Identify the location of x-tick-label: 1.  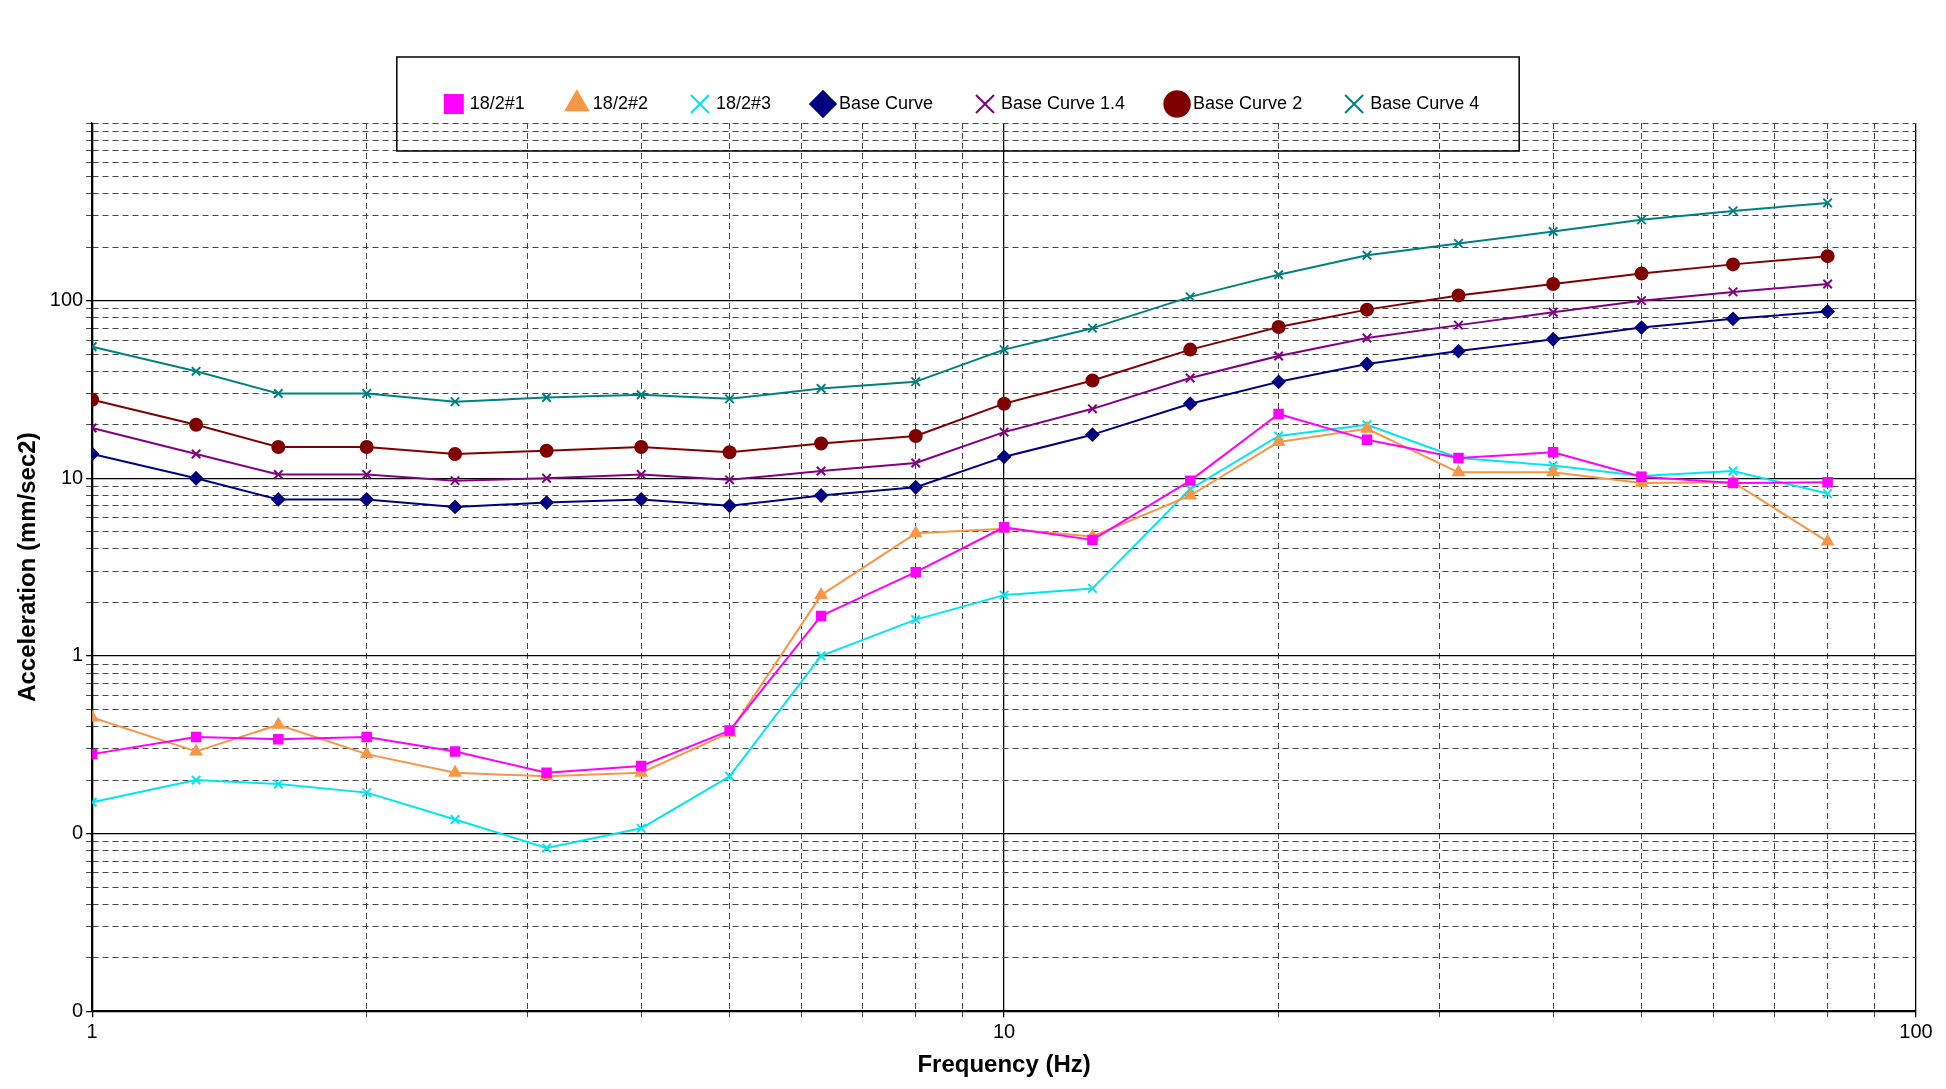
(92, 1030).